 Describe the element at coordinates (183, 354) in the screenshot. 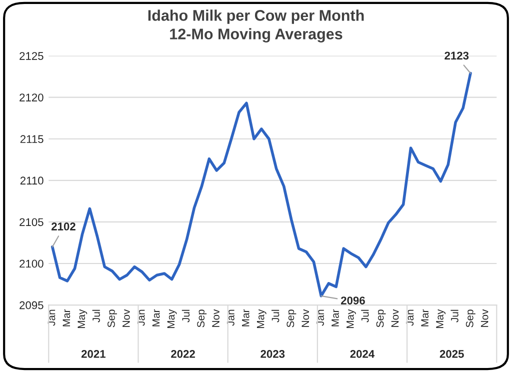

I see `text: 2022` at that location.